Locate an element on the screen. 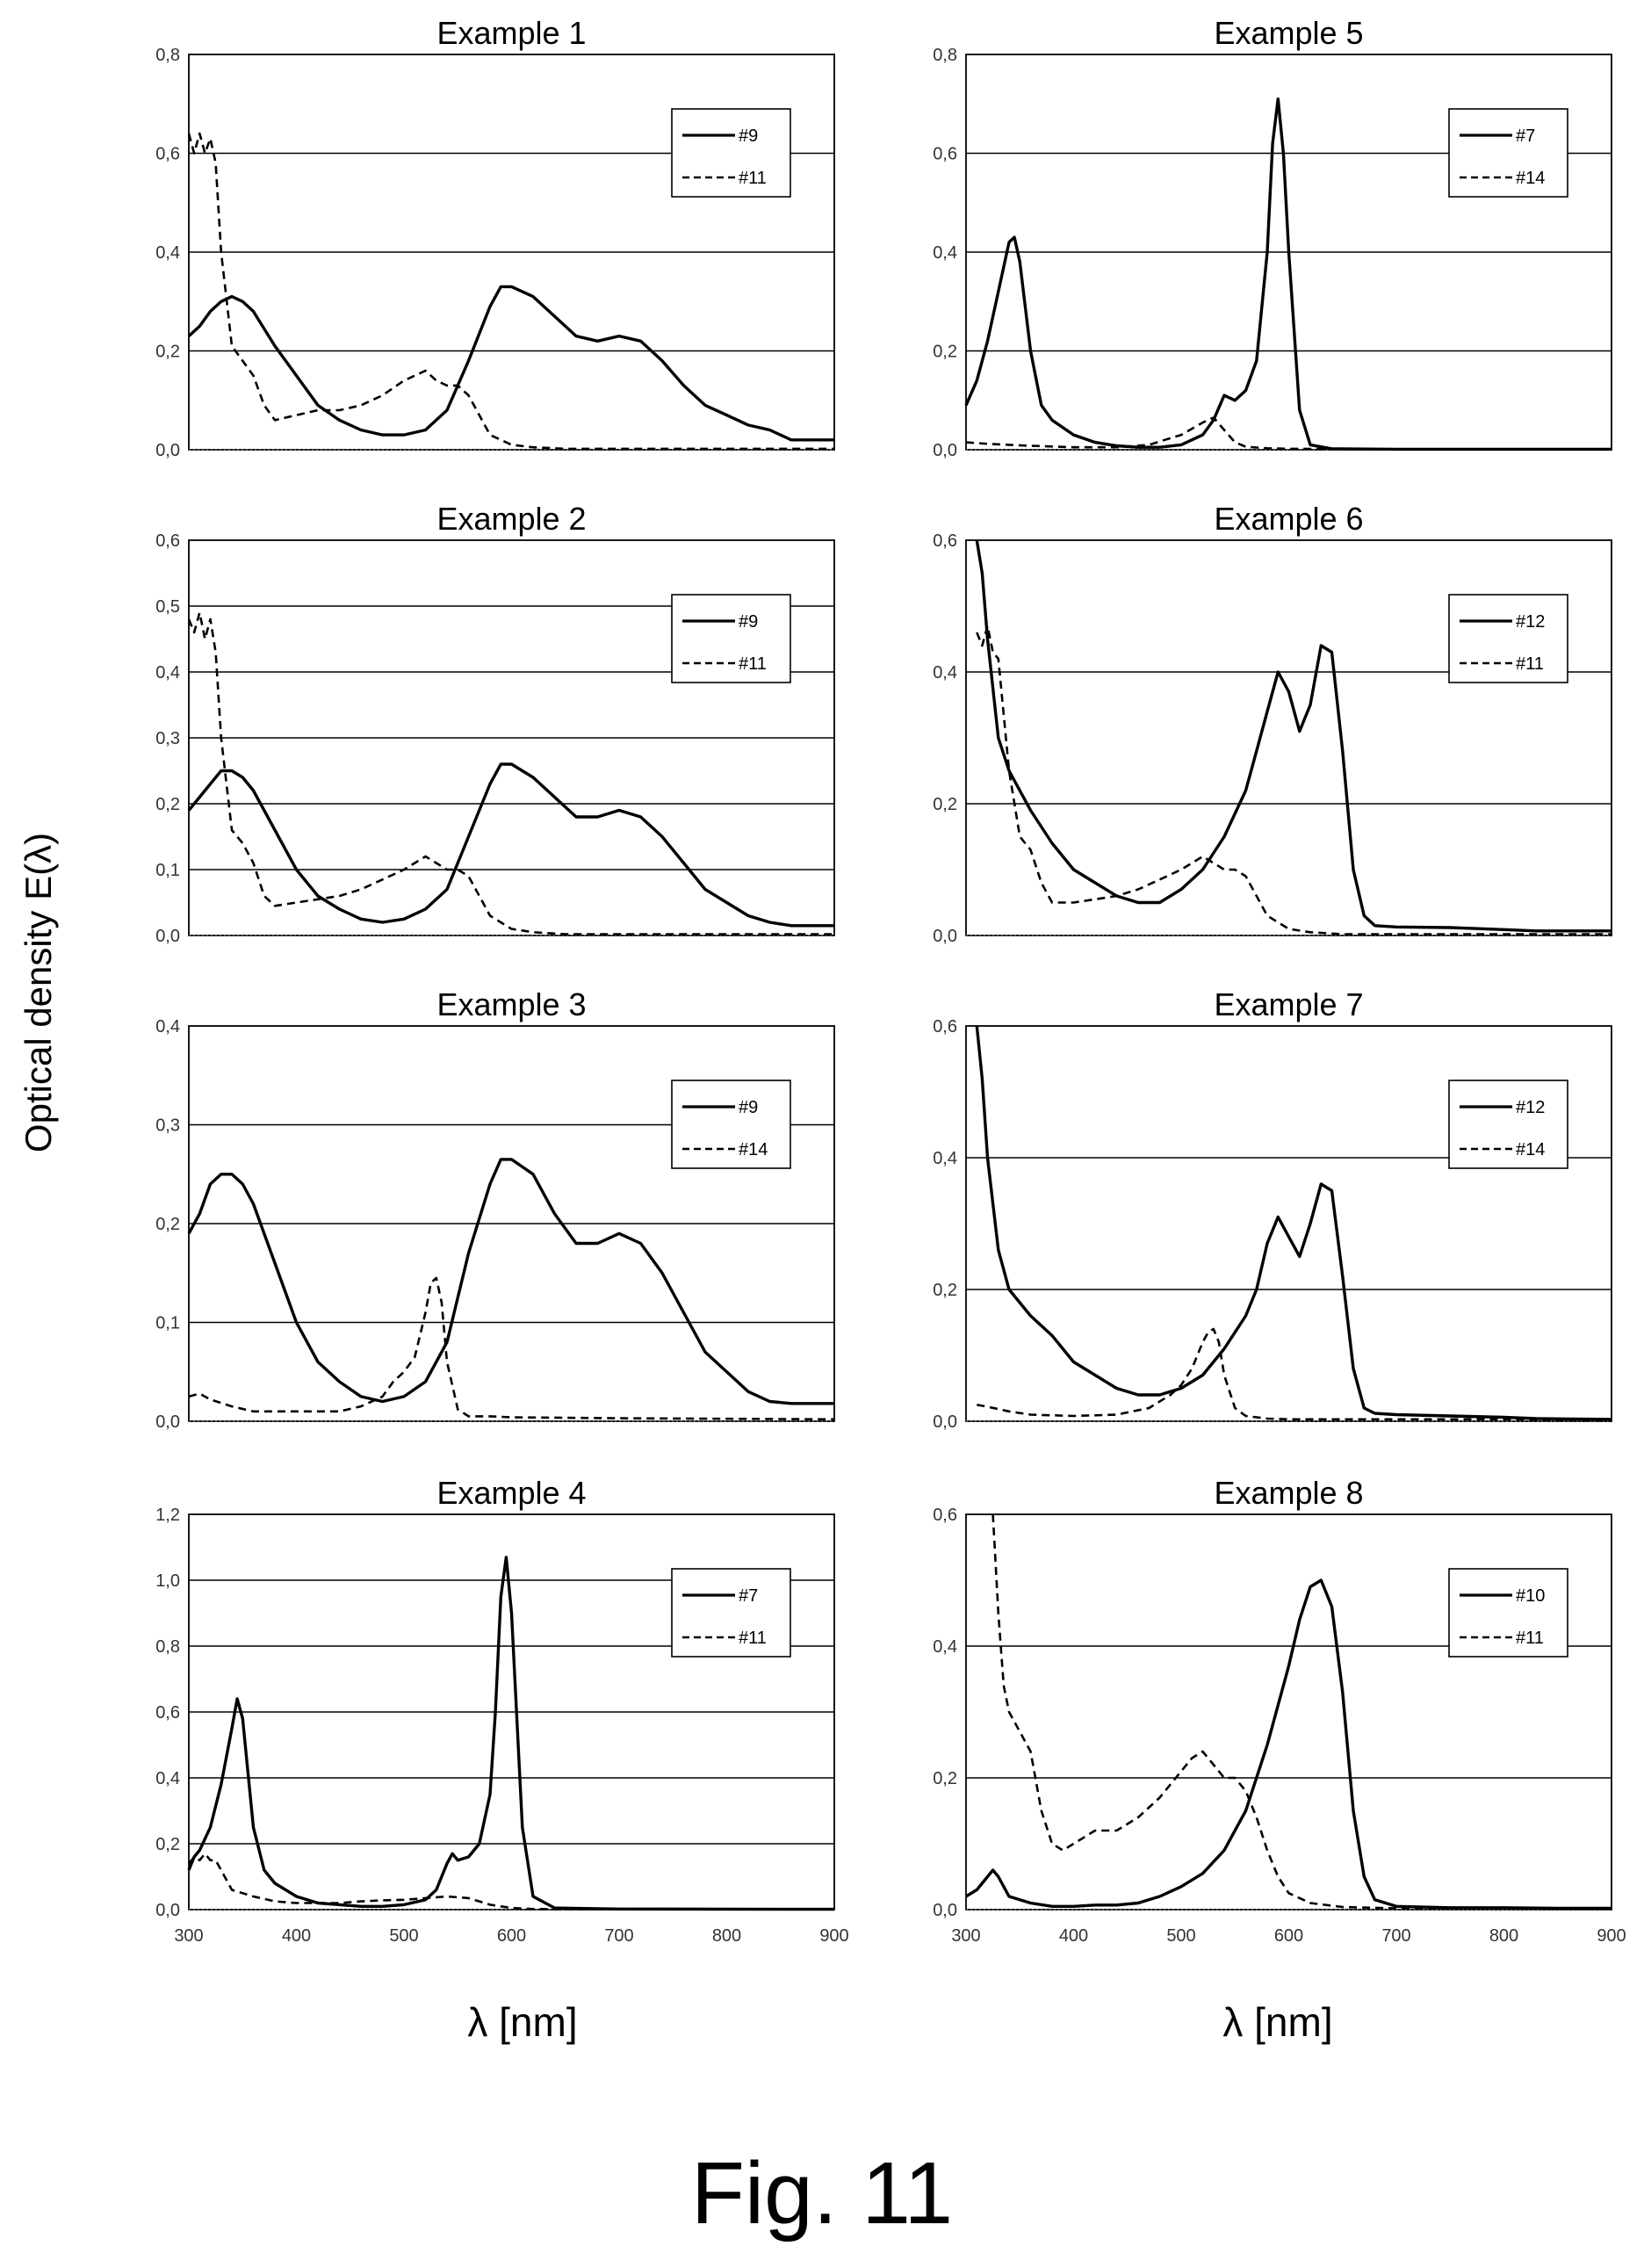 Image resolution: width=1644 pixels, height=2268 pixels. x-axis-label-right: λ [nm] is located at coordinates (1277, 2022).